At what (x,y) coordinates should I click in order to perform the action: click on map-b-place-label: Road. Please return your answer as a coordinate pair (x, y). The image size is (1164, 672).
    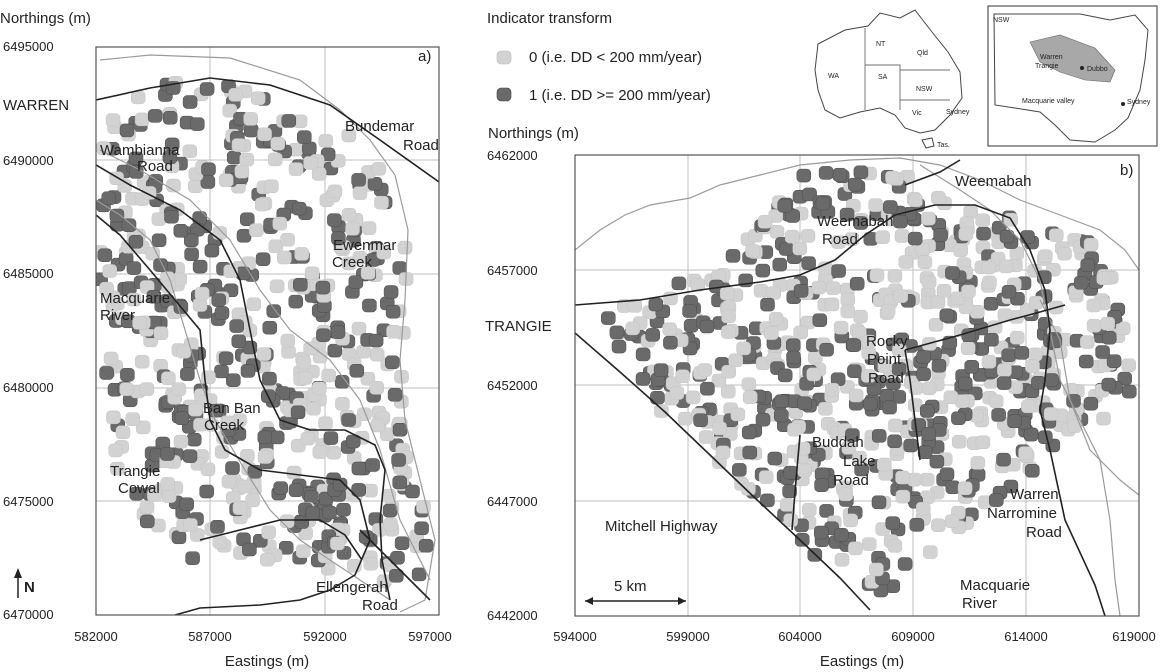
    Looking at the image, I should click on (1044, 532).